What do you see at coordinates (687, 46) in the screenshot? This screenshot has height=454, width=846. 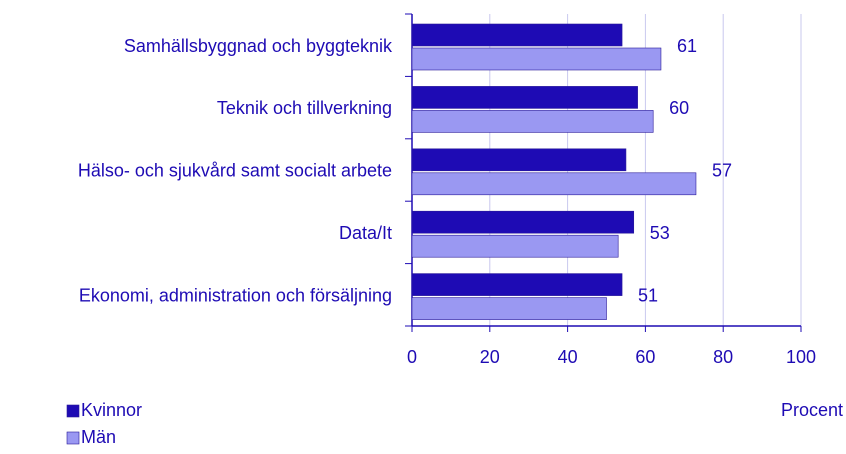 I see `annotation: 61` at bounding box center [687, 46].